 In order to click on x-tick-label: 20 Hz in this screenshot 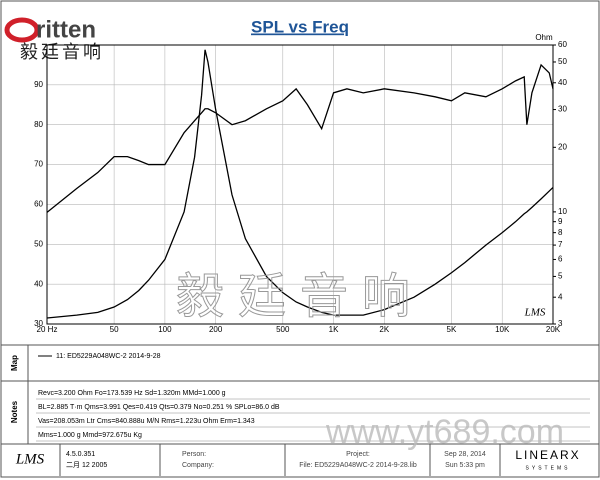, I will do `click(47, 329)`.